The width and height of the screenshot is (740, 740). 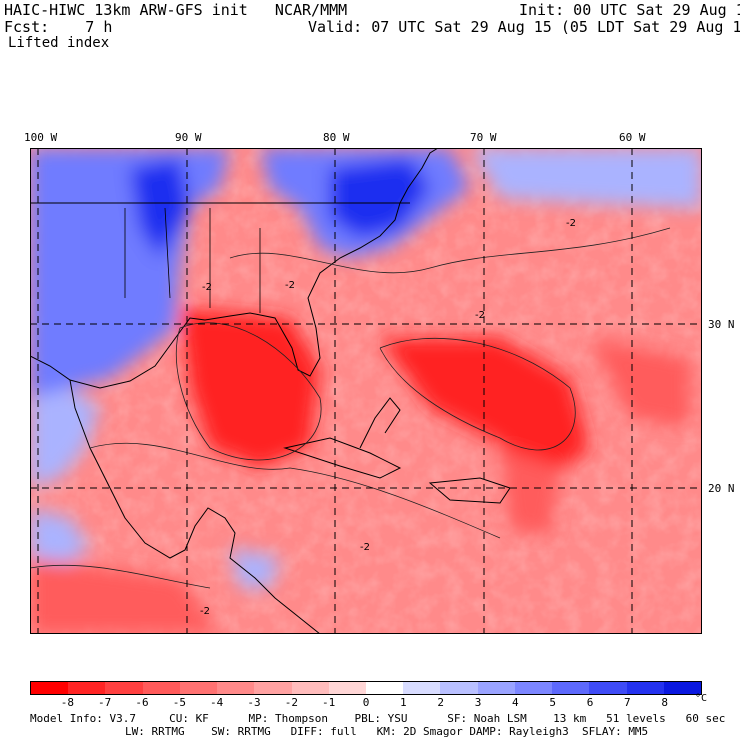 I want to click on stable-region-texas, so click(x=65, y=438).